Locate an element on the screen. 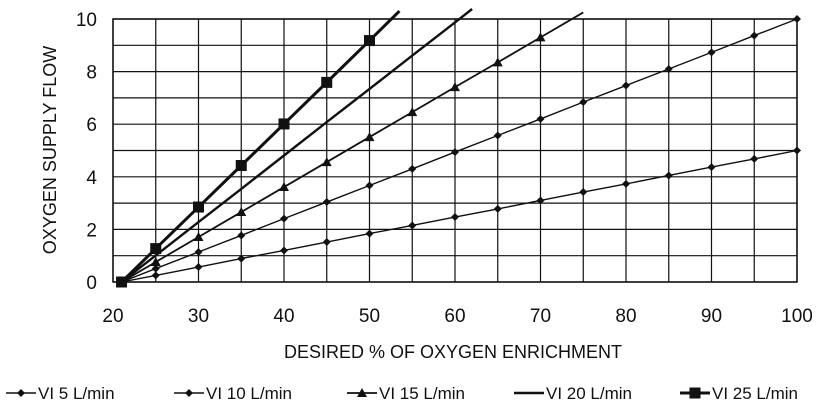 Image resolution: width=822 pixels, height=416 pixels. x-tick-label: 50 is located at coordinates (369, 316).